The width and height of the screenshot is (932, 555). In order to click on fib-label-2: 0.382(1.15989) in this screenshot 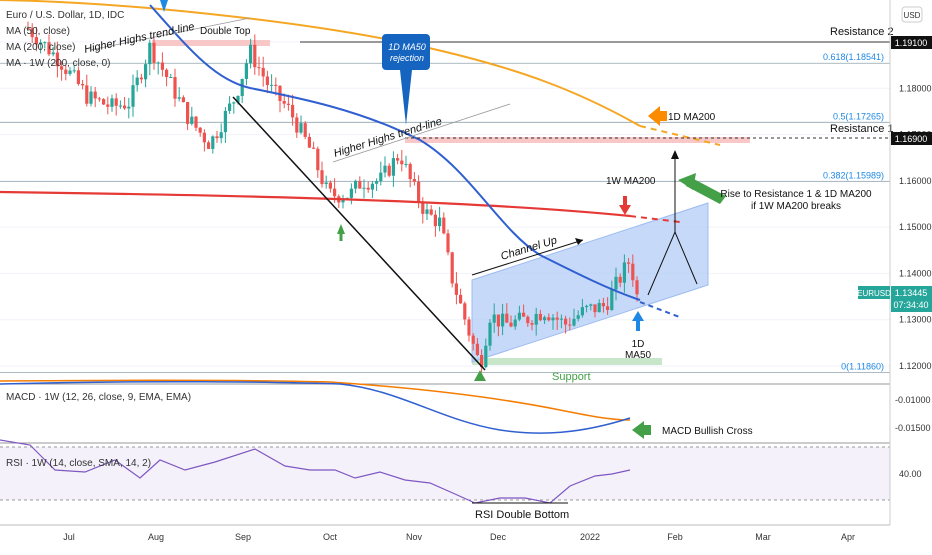, I will do `click(853, 175)`.